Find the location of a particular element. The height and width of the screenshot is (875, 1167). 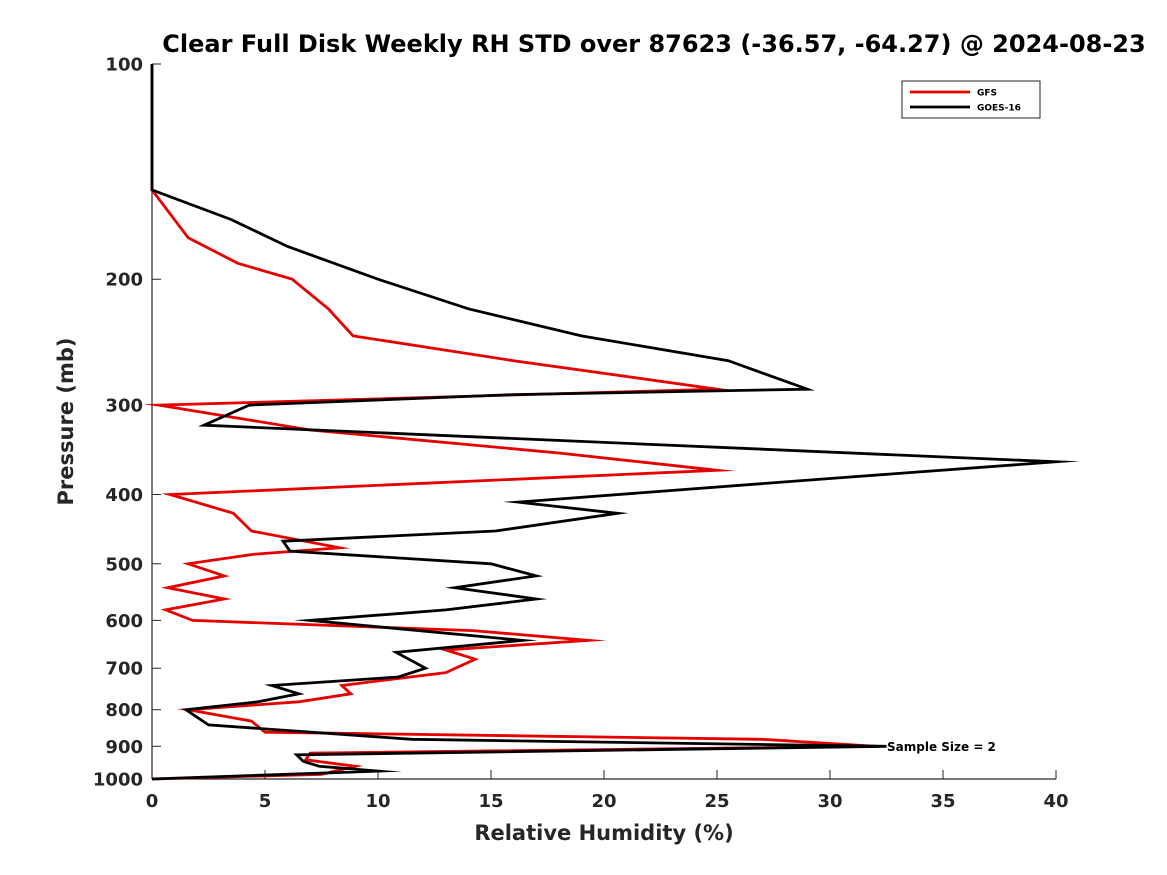

legend: GFS GOES-16 is located at coordinates (971, 99).